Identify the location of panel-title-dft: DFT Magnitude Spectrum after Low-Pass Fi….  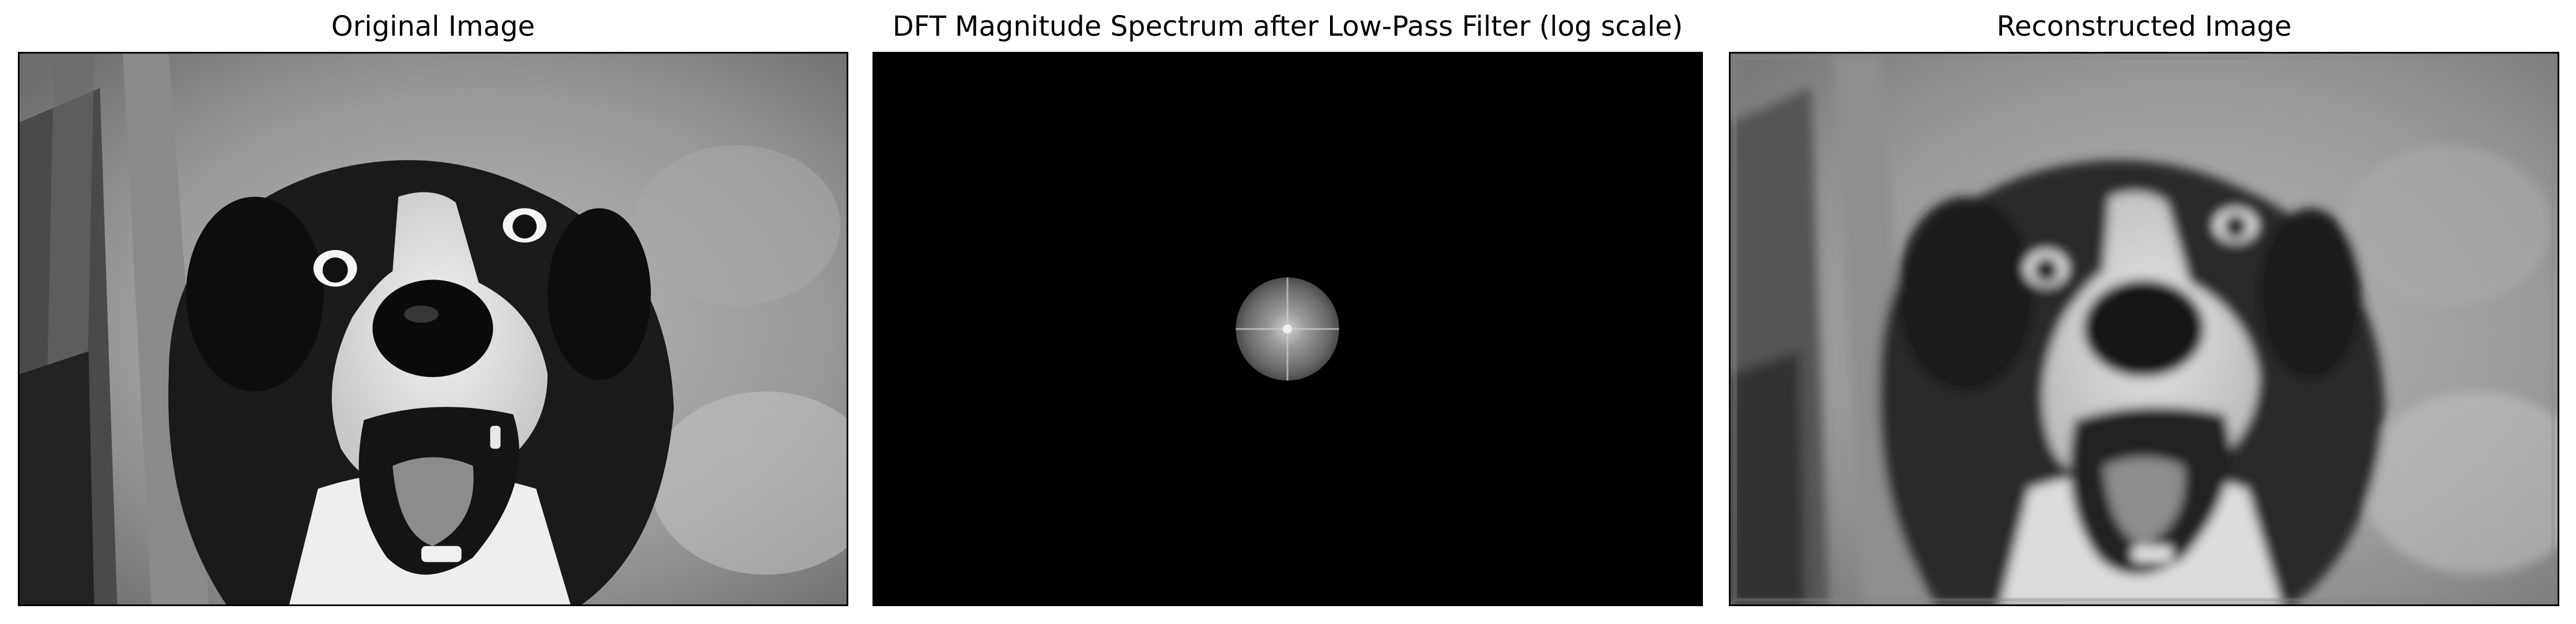
(1287, 26).